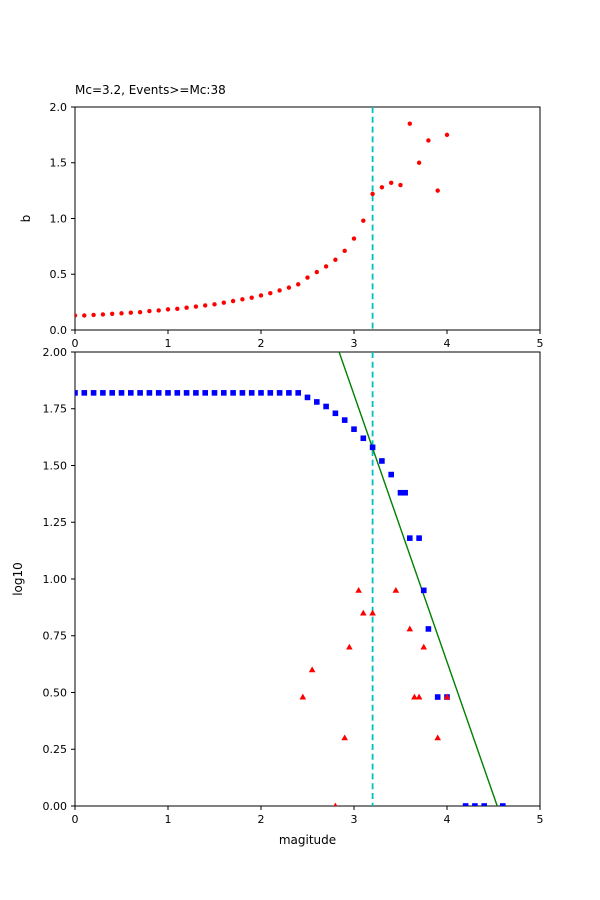 This screenshot has height=900, width=600. Describe the element at coordinates (55, 352) in the screenshot. I see `y-tick-label: 2.00` at that location.